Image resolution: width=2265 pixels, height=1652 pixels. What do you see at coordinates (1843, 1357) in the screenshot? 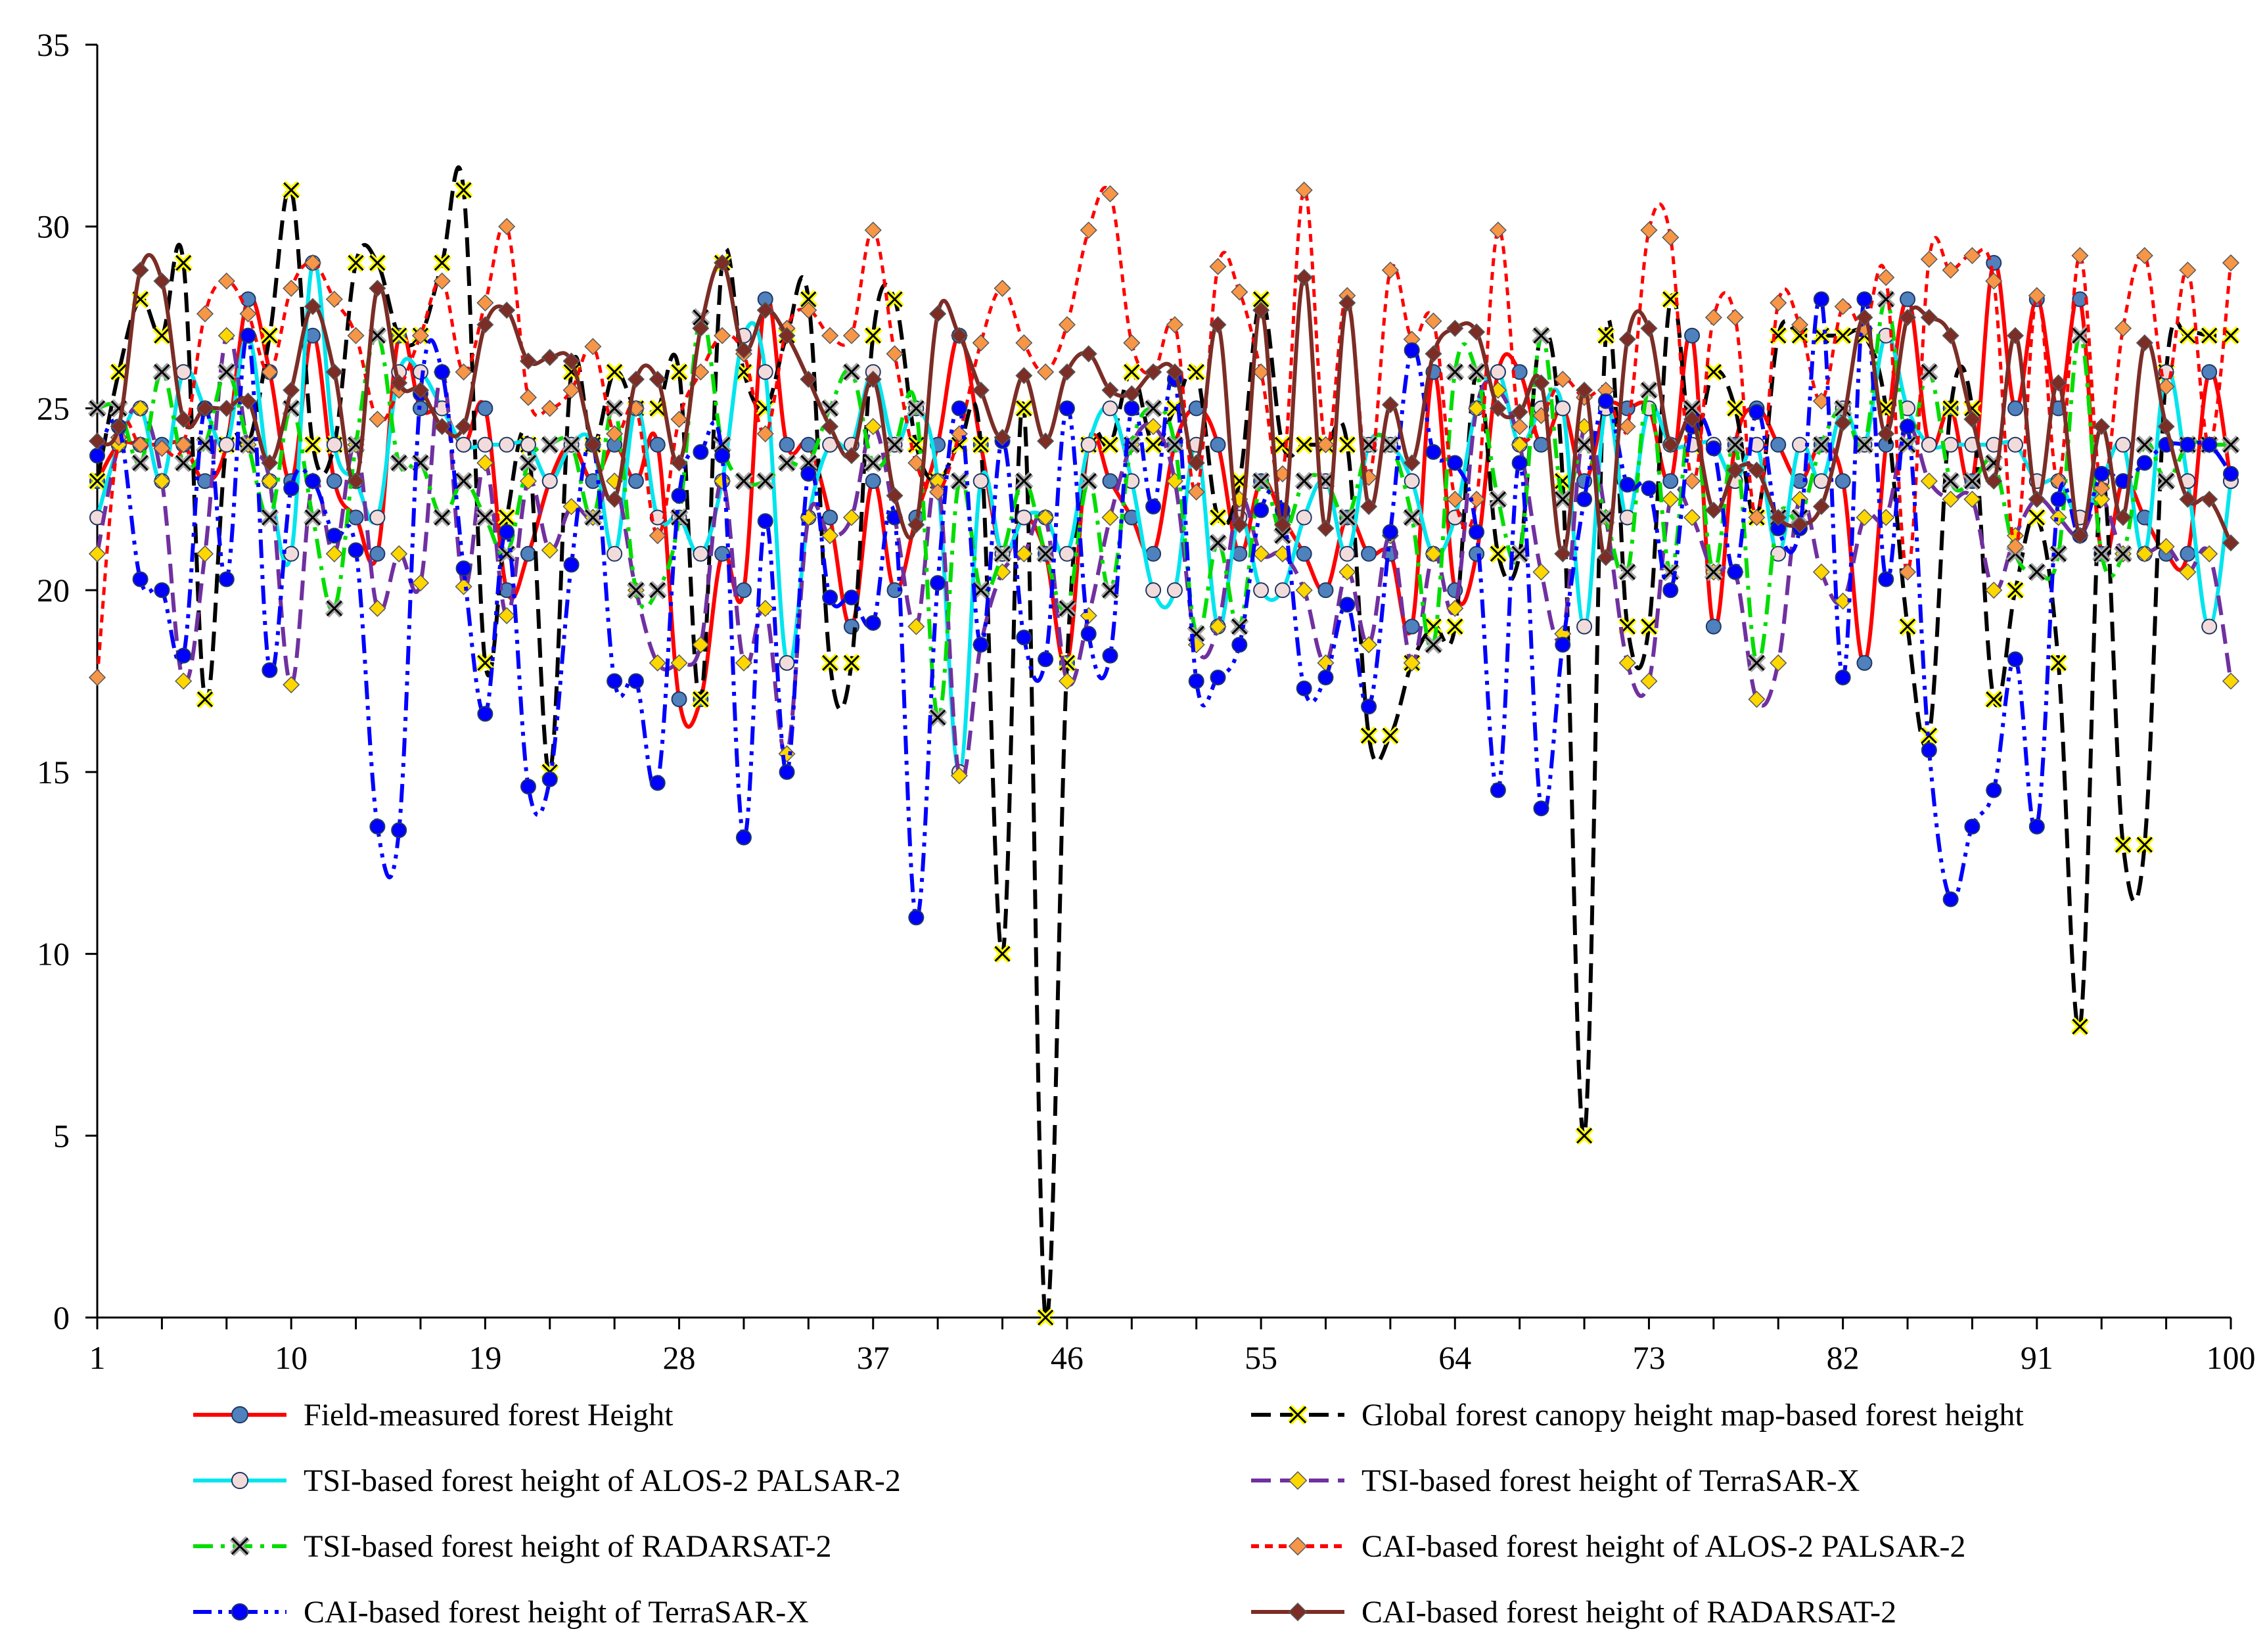
I see `x-tick-label: 82` at bounding box center [1843, 1357].